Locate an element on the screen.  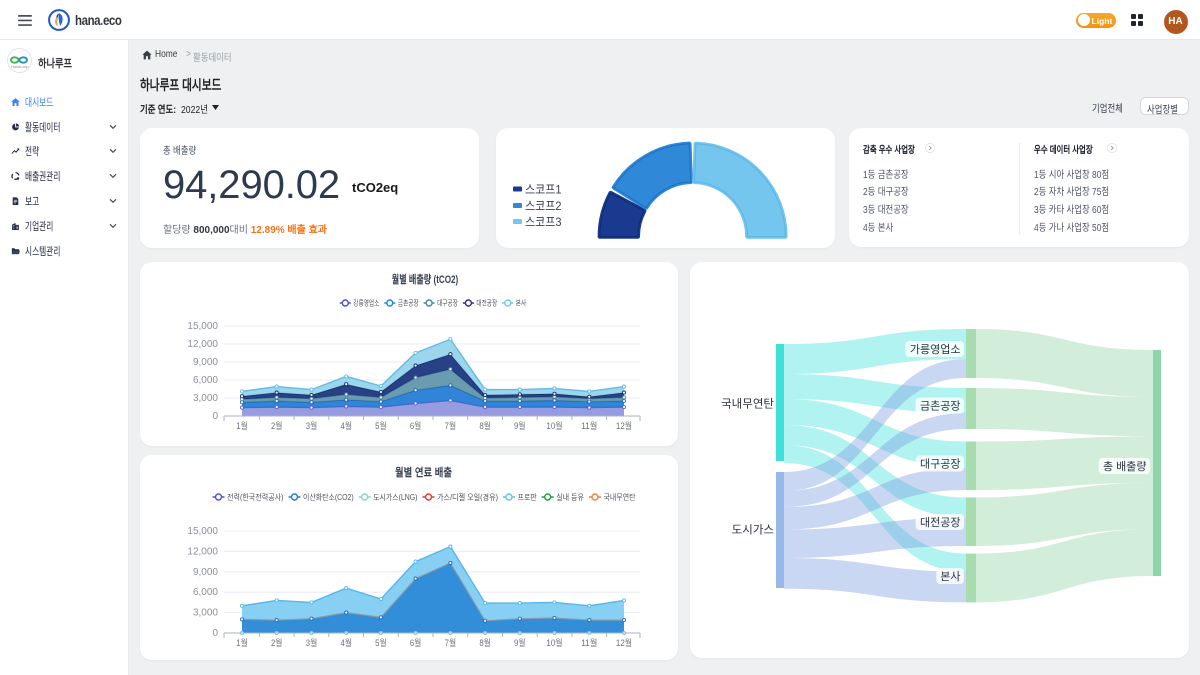
svg-text: 월별 연료 배출 is located at coordinates (423, 472).